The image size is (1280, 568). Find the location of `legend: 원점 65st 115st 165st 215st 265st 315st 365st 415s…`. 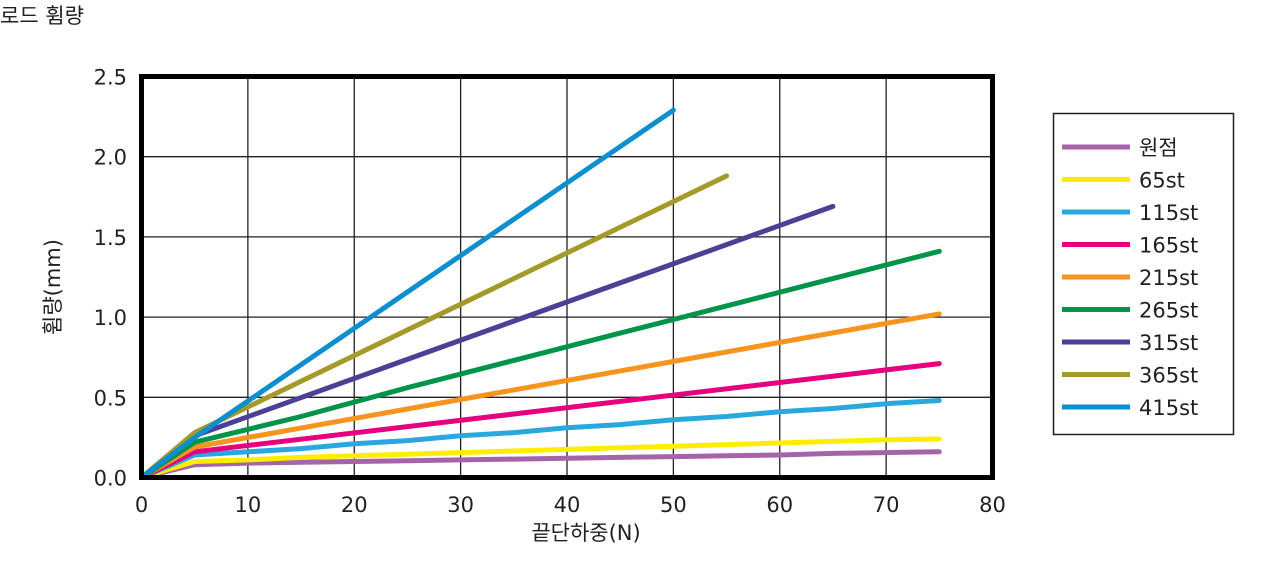

legend: 원점 65st 115st 165st 215st 265st 315st 365st 415s… is located at coordinates (1143, 274).